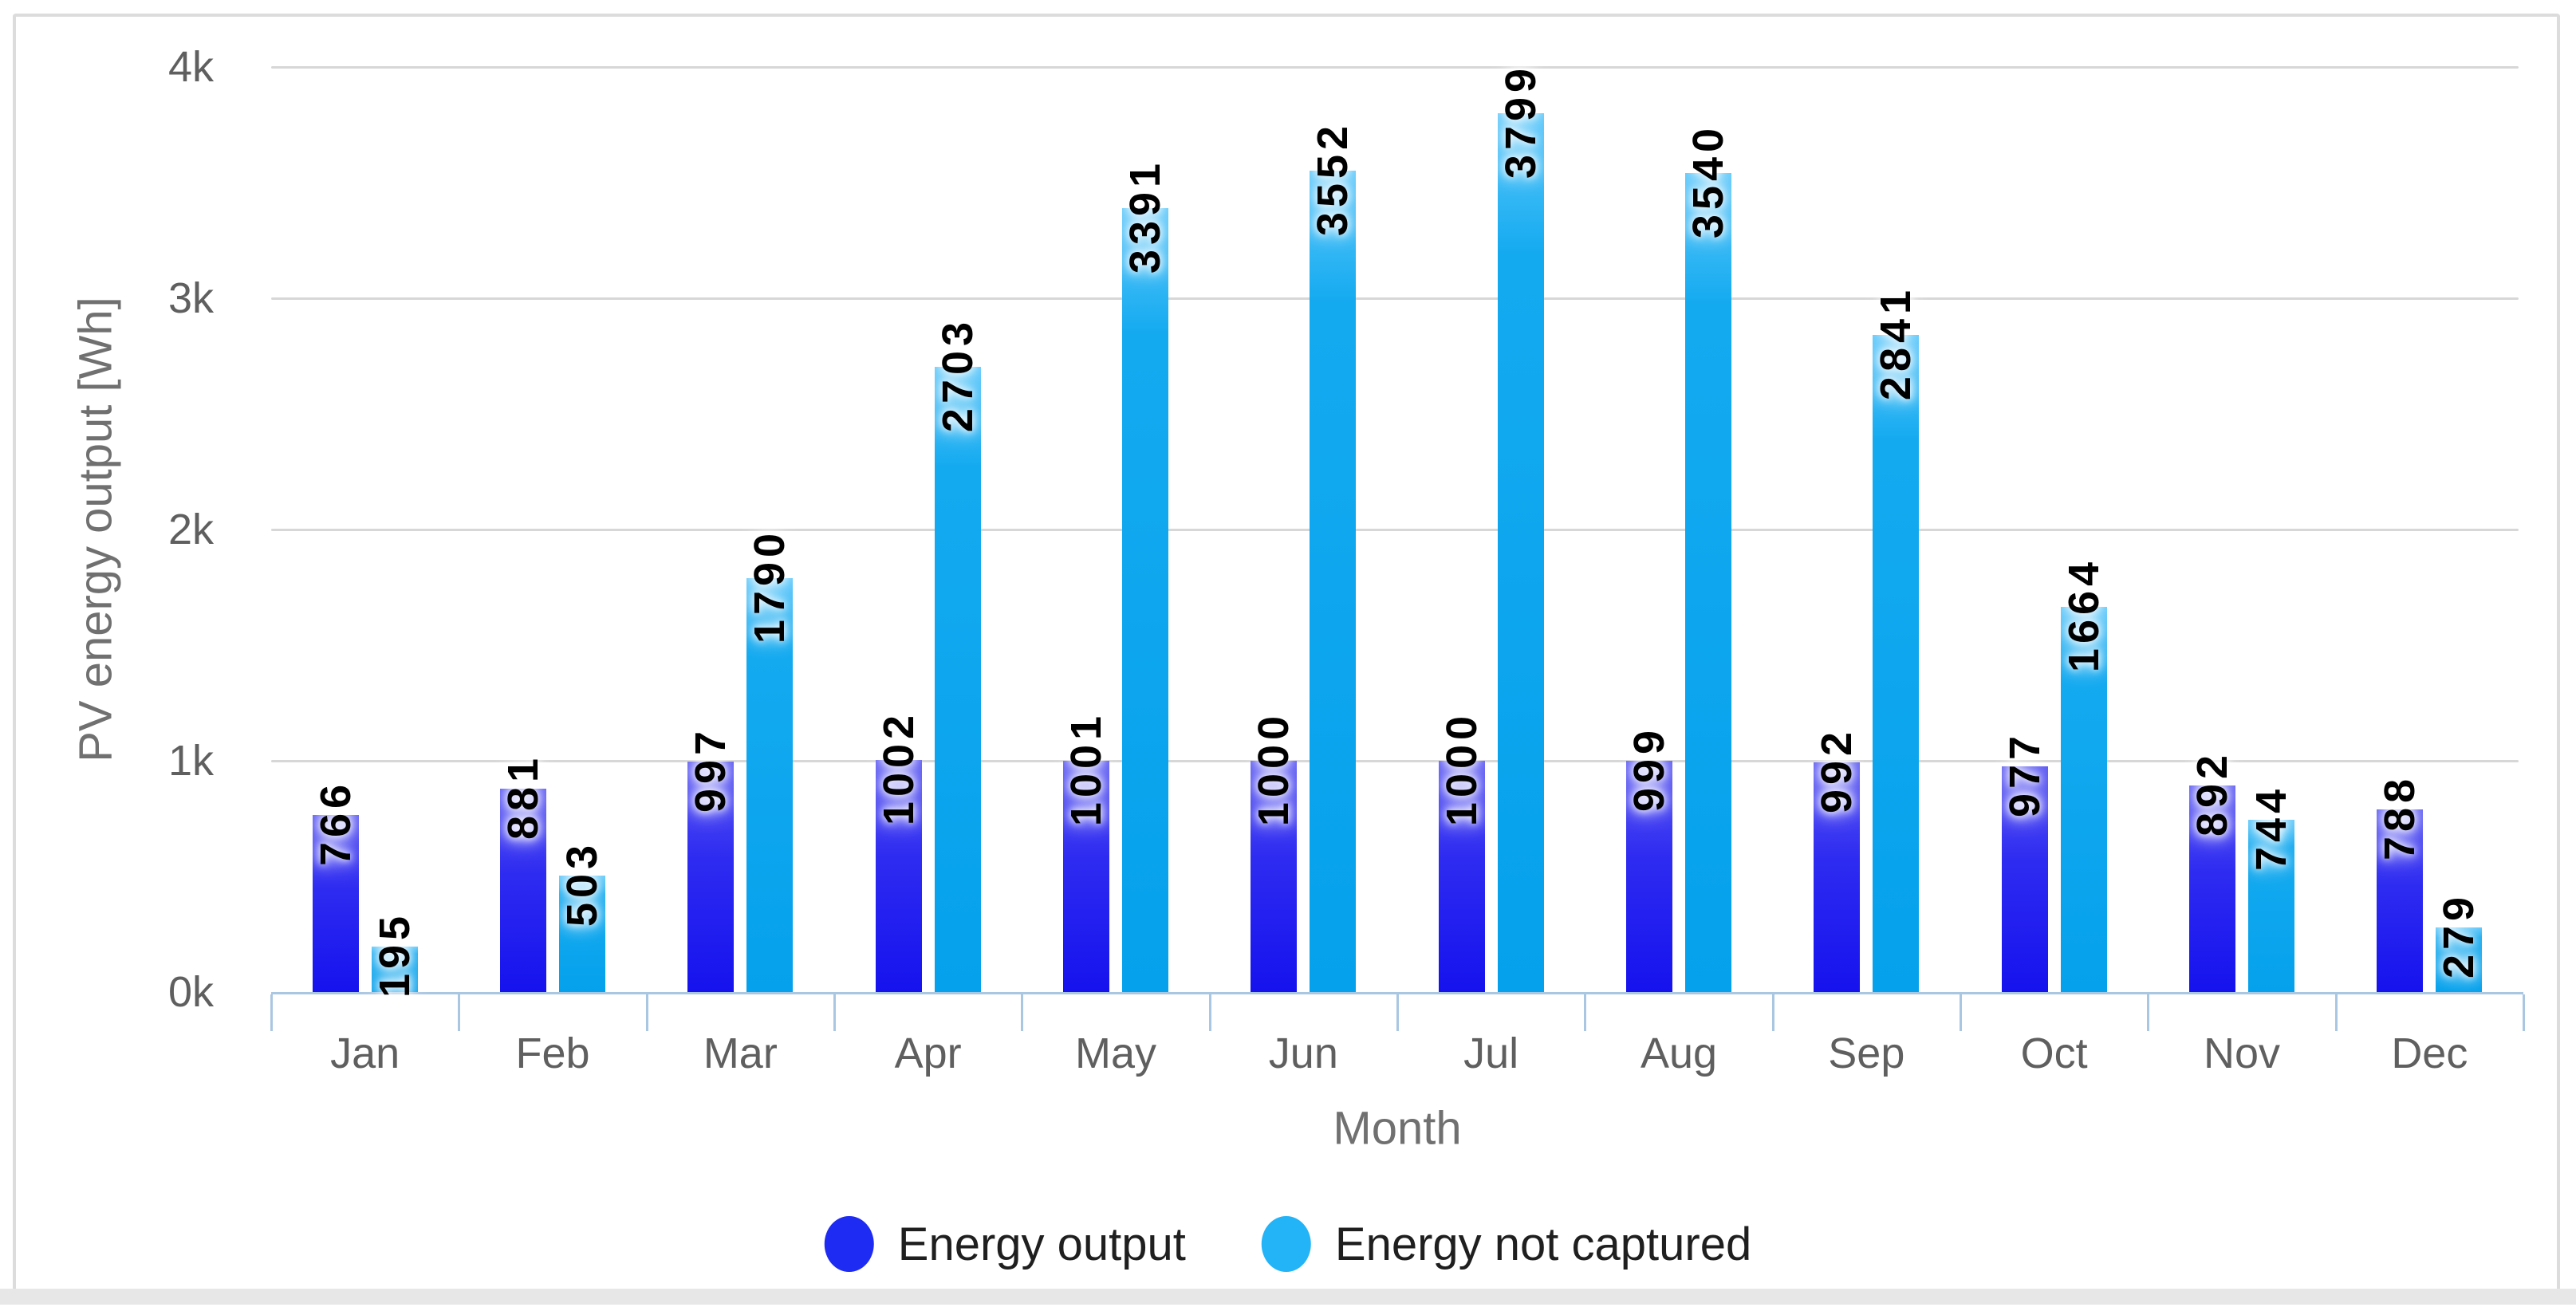  Describe the element at coordinates (2429, 1053) in the screenshot. I see `x-tick-label-dec: Dec` at that location.